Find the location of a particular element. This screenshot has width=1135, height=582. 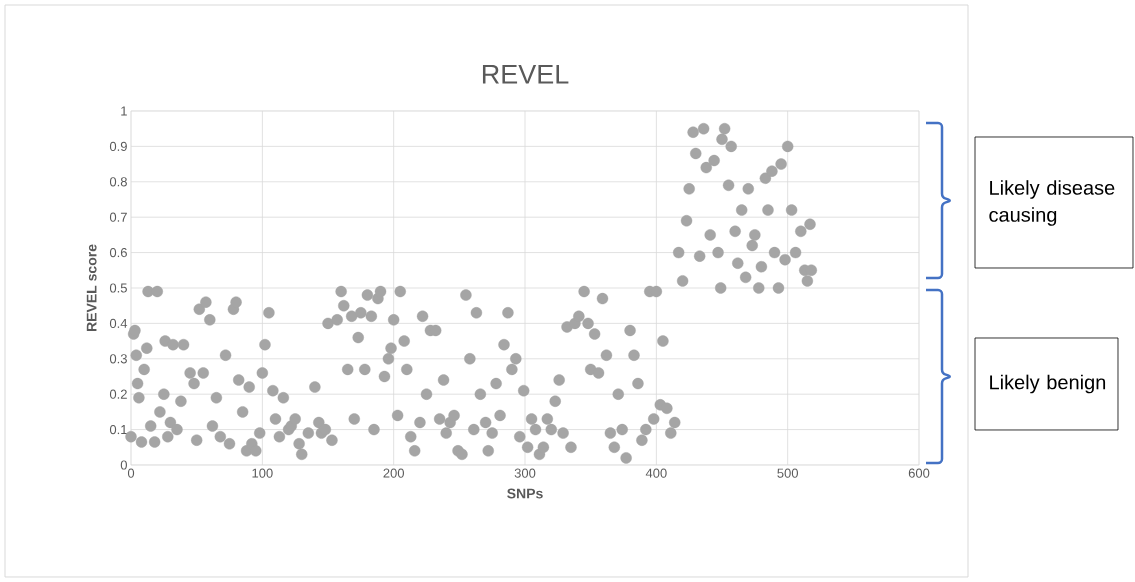

y-tick-label: 1 is located at coordinates (124, 111).